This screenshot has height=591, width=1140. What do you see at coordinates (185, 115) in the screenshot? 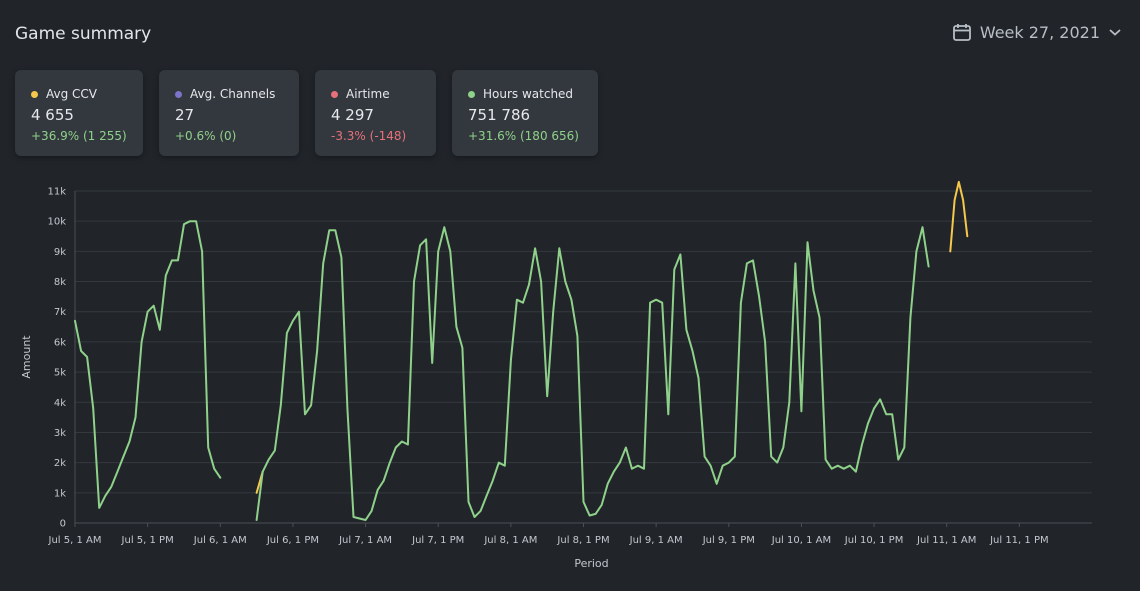
I see `metric-value: 27` at bounding box center [185, 115].